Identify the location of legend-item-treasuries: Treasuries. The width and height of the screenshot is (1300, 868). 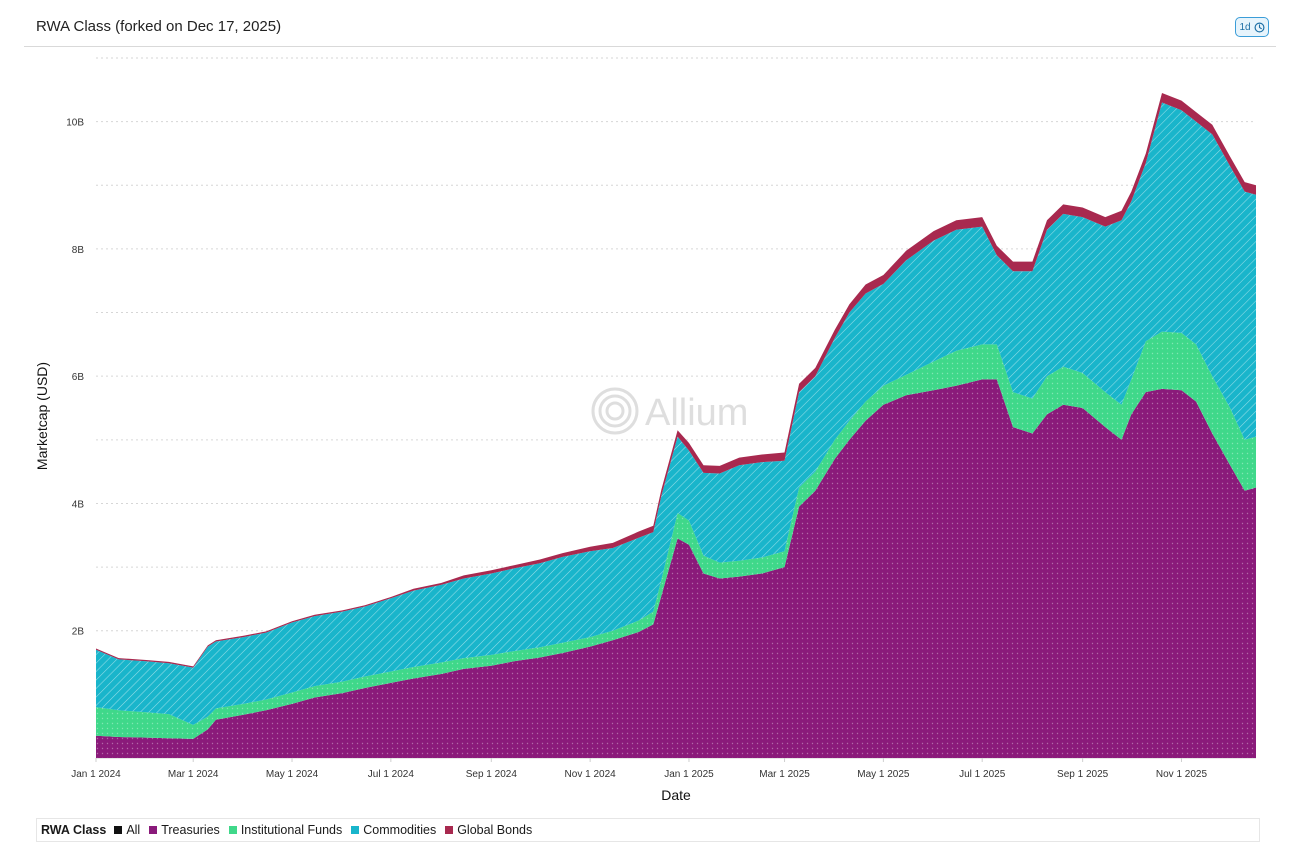
(184, 830).